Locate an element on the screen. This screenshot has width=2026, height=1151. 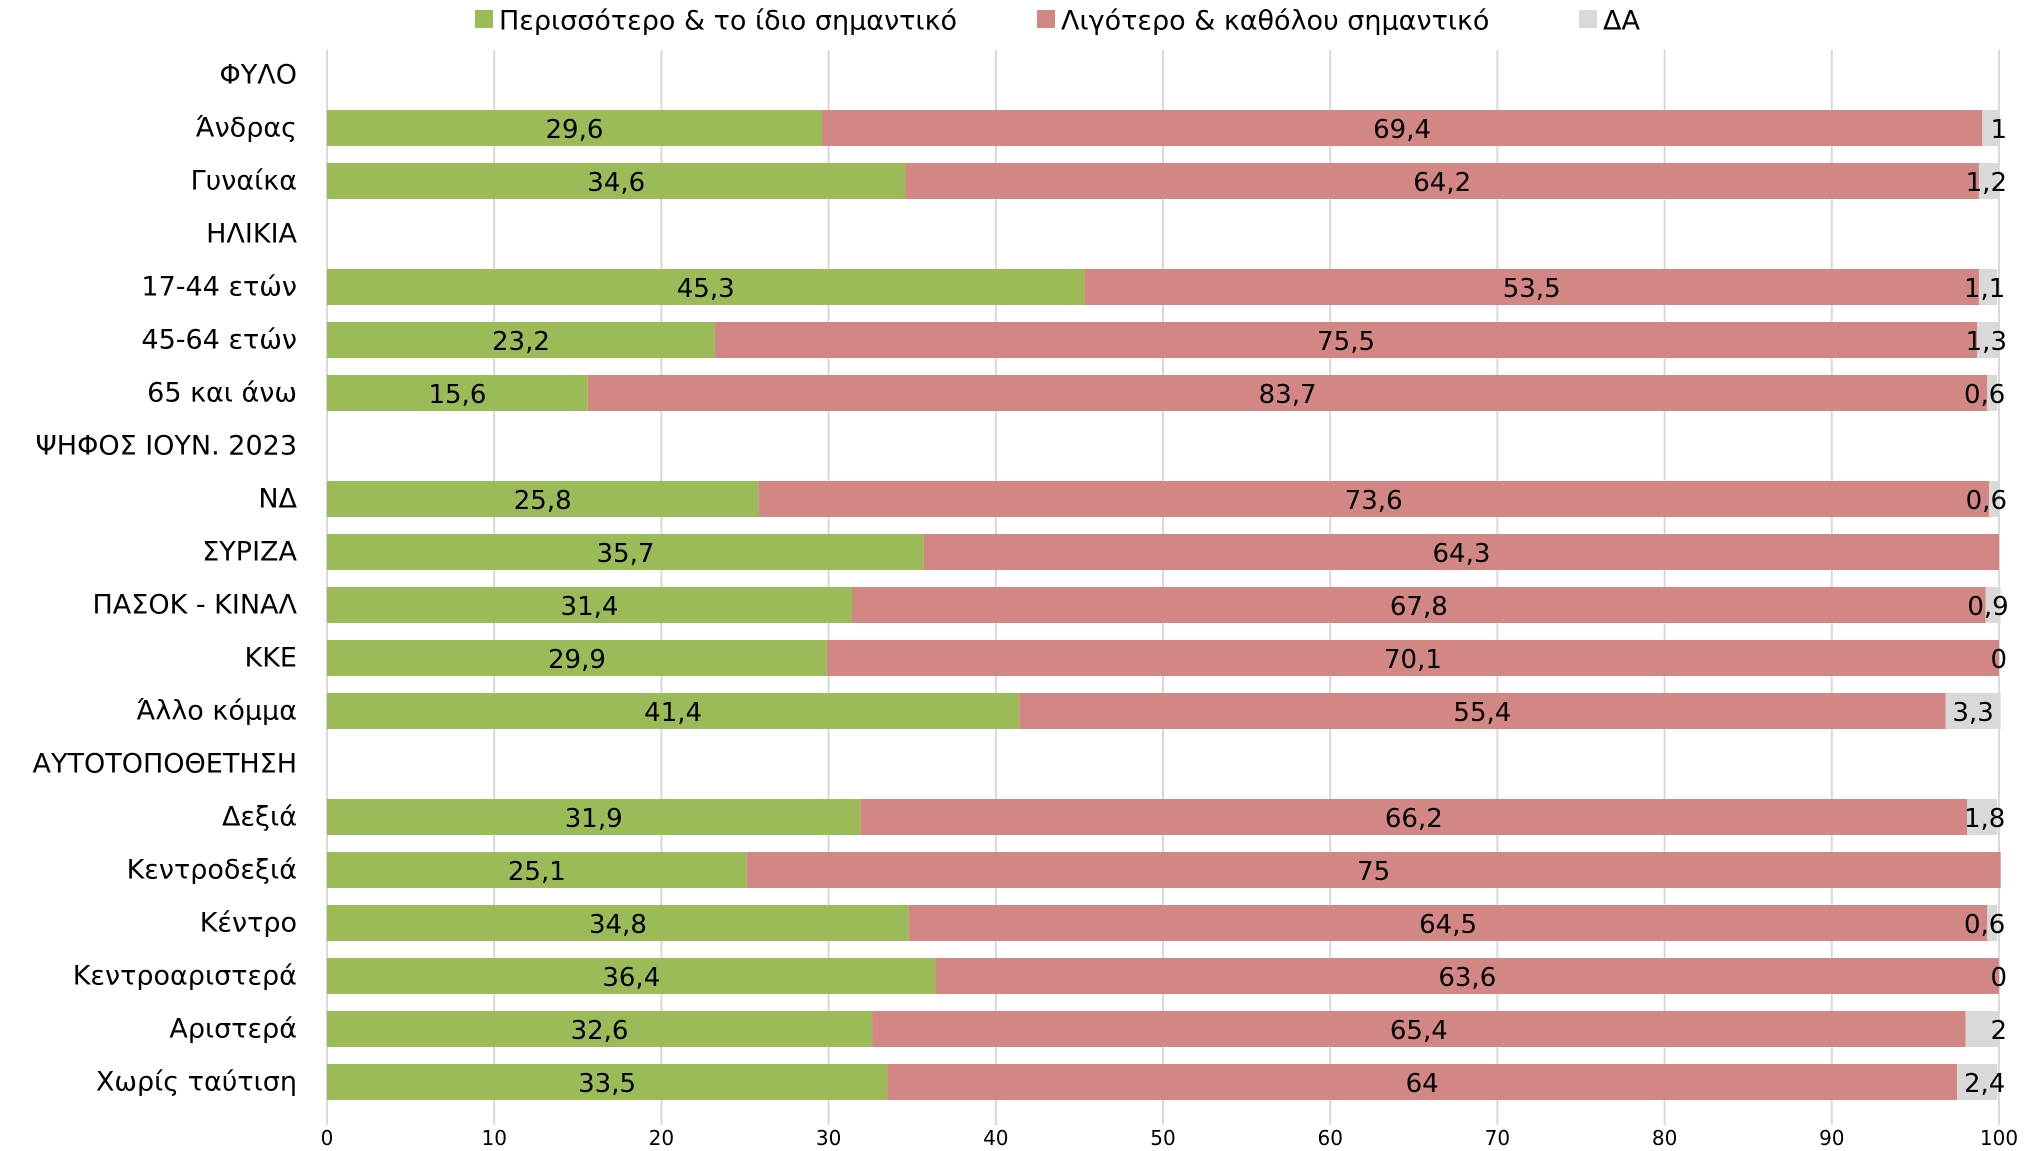
category-label: Δεξιά is located at coordinates (259, 817).